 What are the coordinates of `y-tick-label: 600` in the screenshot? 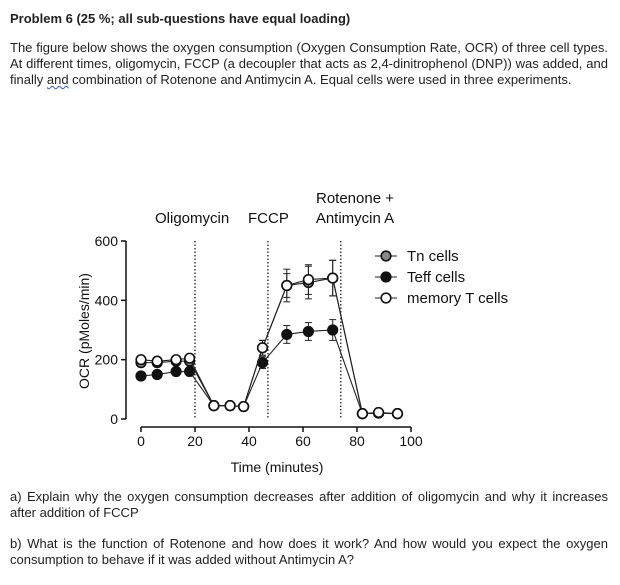 It's located at (107, 241).